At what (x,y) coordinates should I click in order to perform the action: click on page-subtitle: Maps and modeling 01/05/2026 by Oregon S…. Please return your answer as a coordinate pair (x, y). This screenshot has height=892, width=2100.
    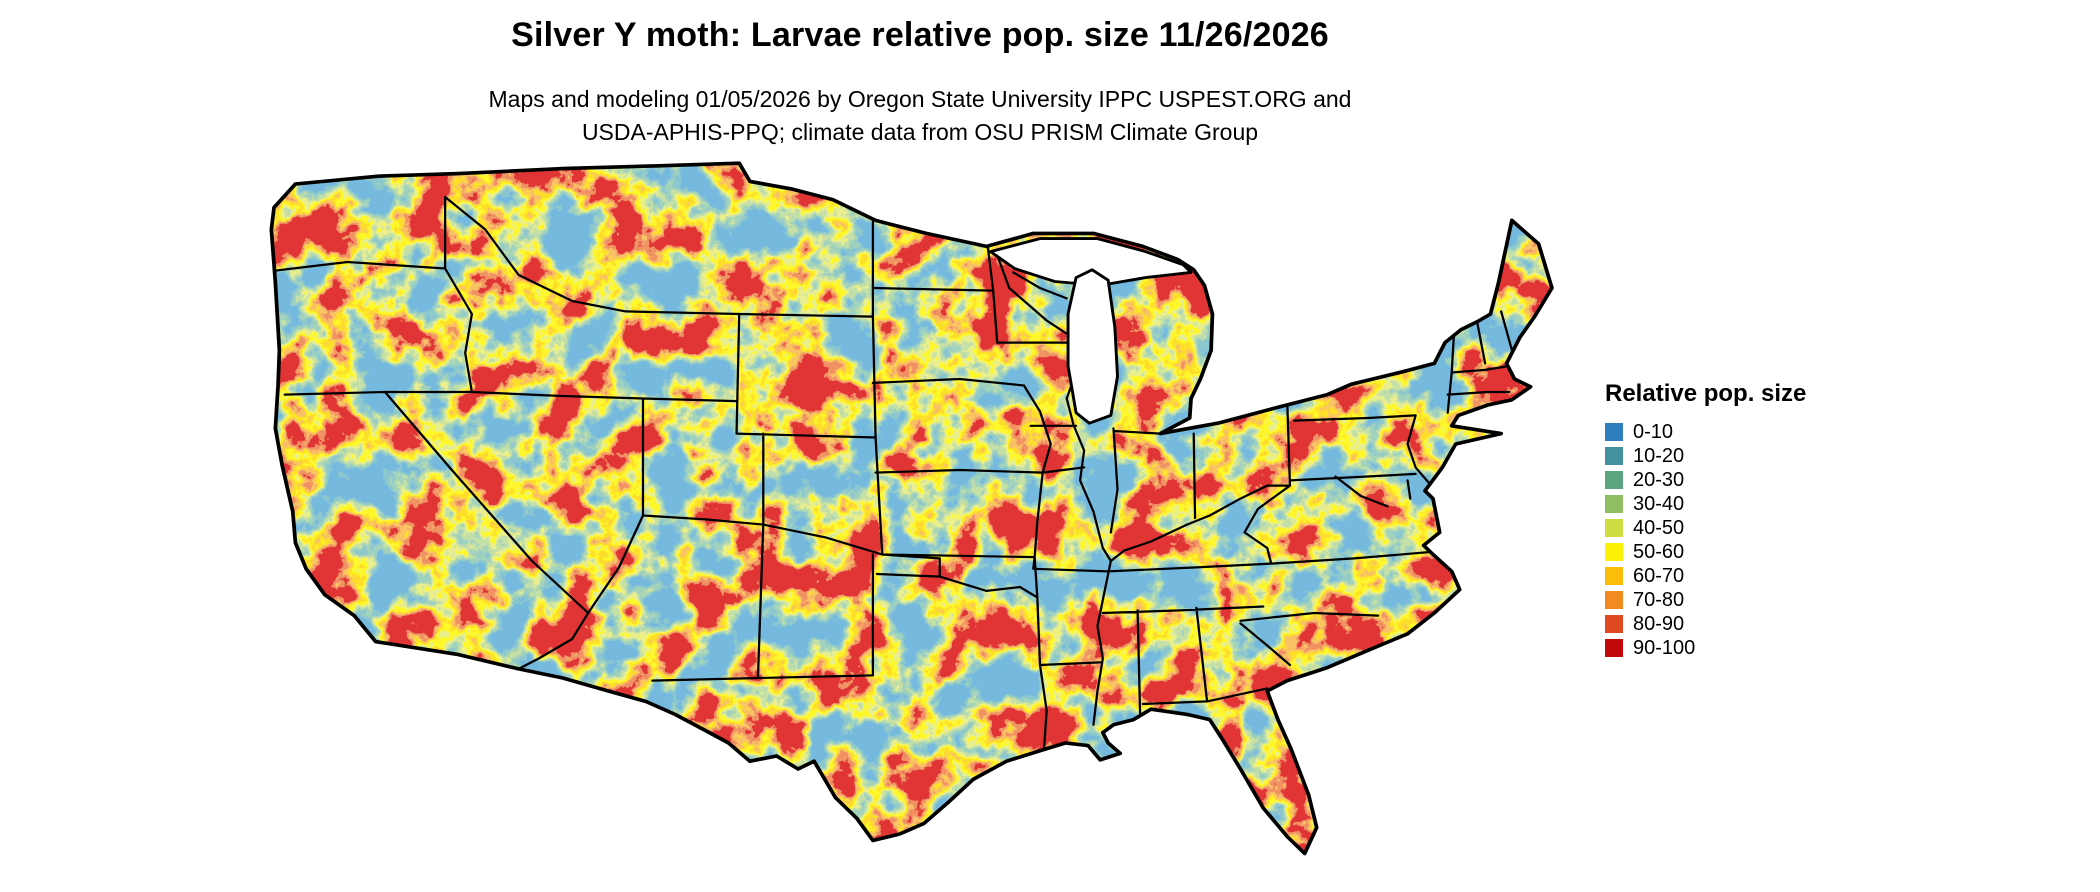
    Looking at the image, I should click on (920, 116).